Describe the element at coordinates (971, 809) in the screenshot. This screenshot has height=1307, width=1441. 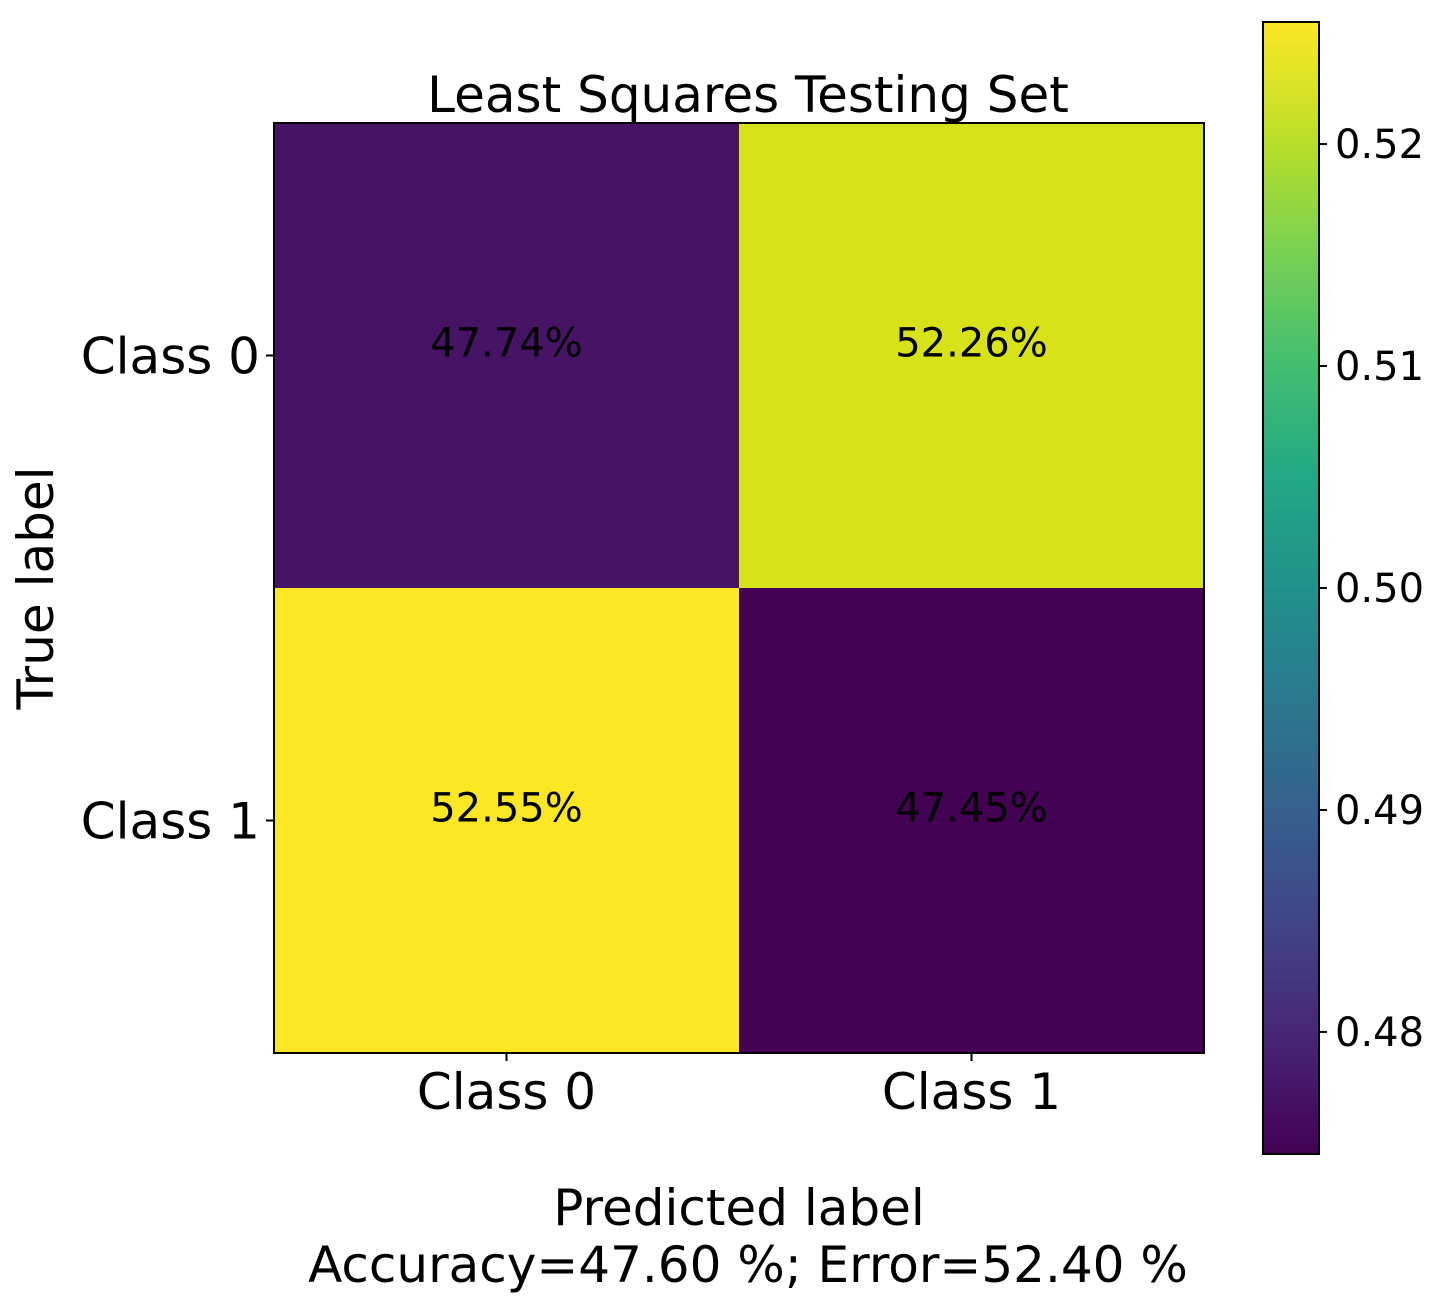
I see `cell-value-label: 47.45%` at that location.